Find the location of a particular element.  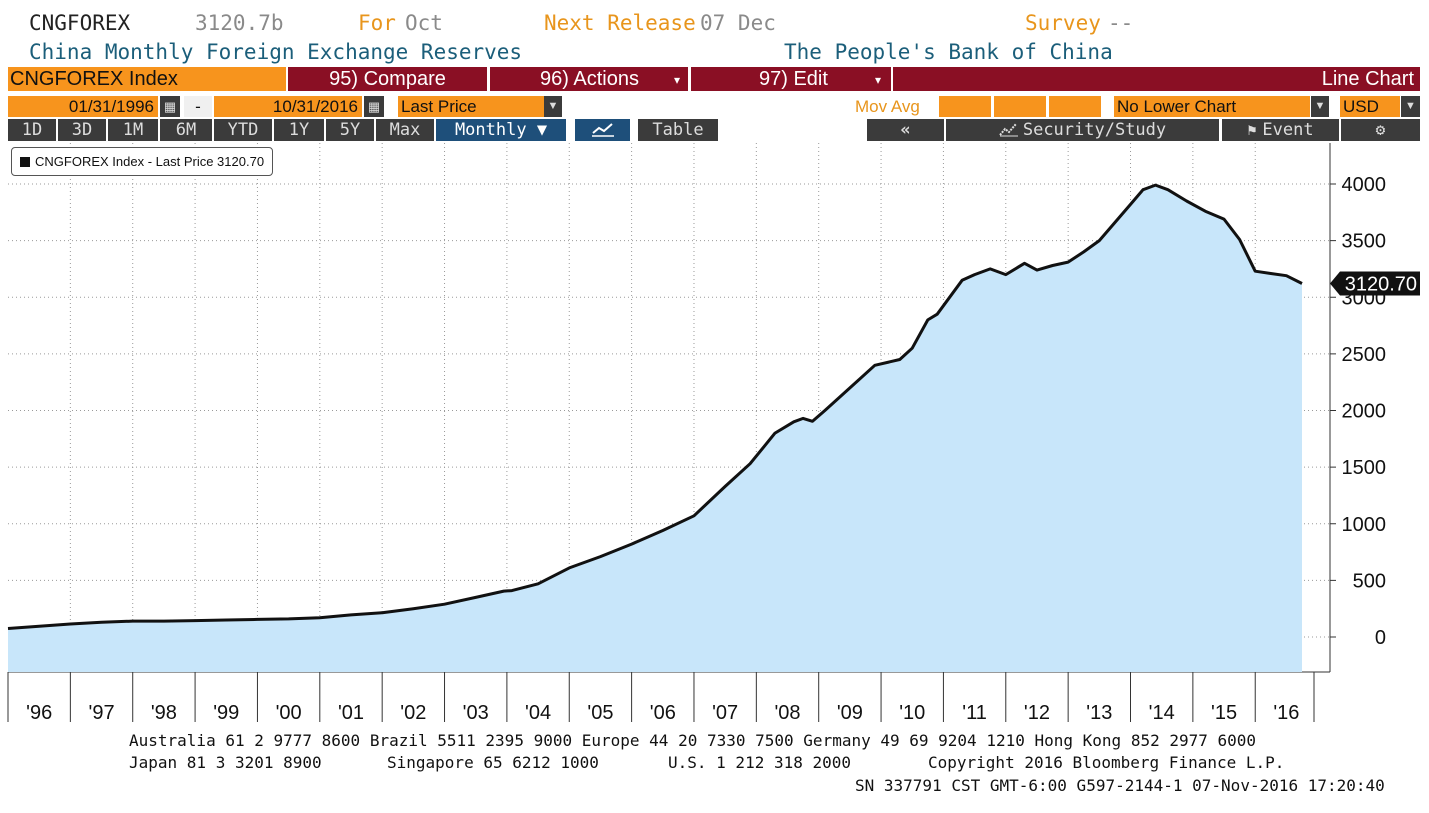

x-tick-label: '05 is located at coordinates (600, 713).